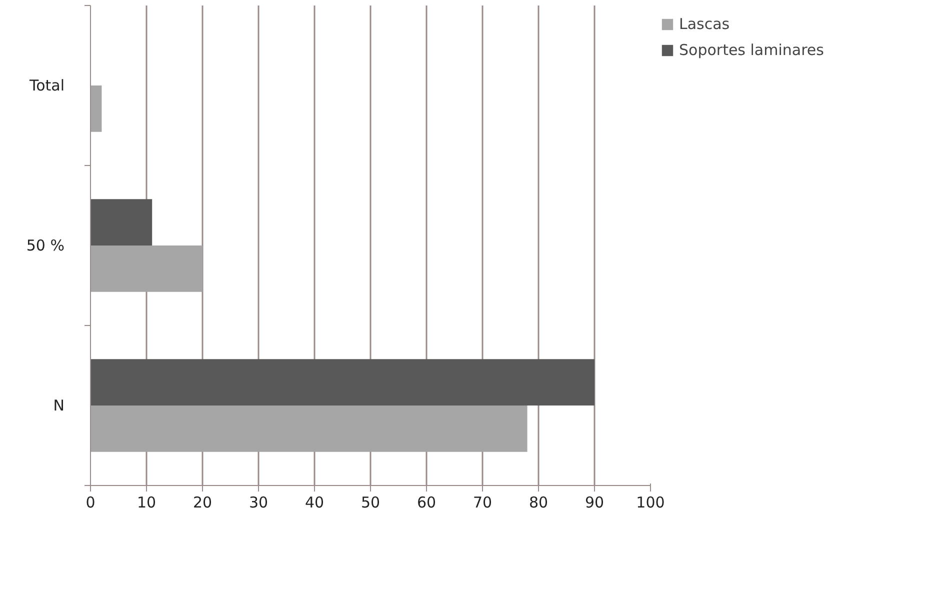  Describe the element at coordinates (426, 503) in the screenshot. I see `x-tick-label: 60` at that location.